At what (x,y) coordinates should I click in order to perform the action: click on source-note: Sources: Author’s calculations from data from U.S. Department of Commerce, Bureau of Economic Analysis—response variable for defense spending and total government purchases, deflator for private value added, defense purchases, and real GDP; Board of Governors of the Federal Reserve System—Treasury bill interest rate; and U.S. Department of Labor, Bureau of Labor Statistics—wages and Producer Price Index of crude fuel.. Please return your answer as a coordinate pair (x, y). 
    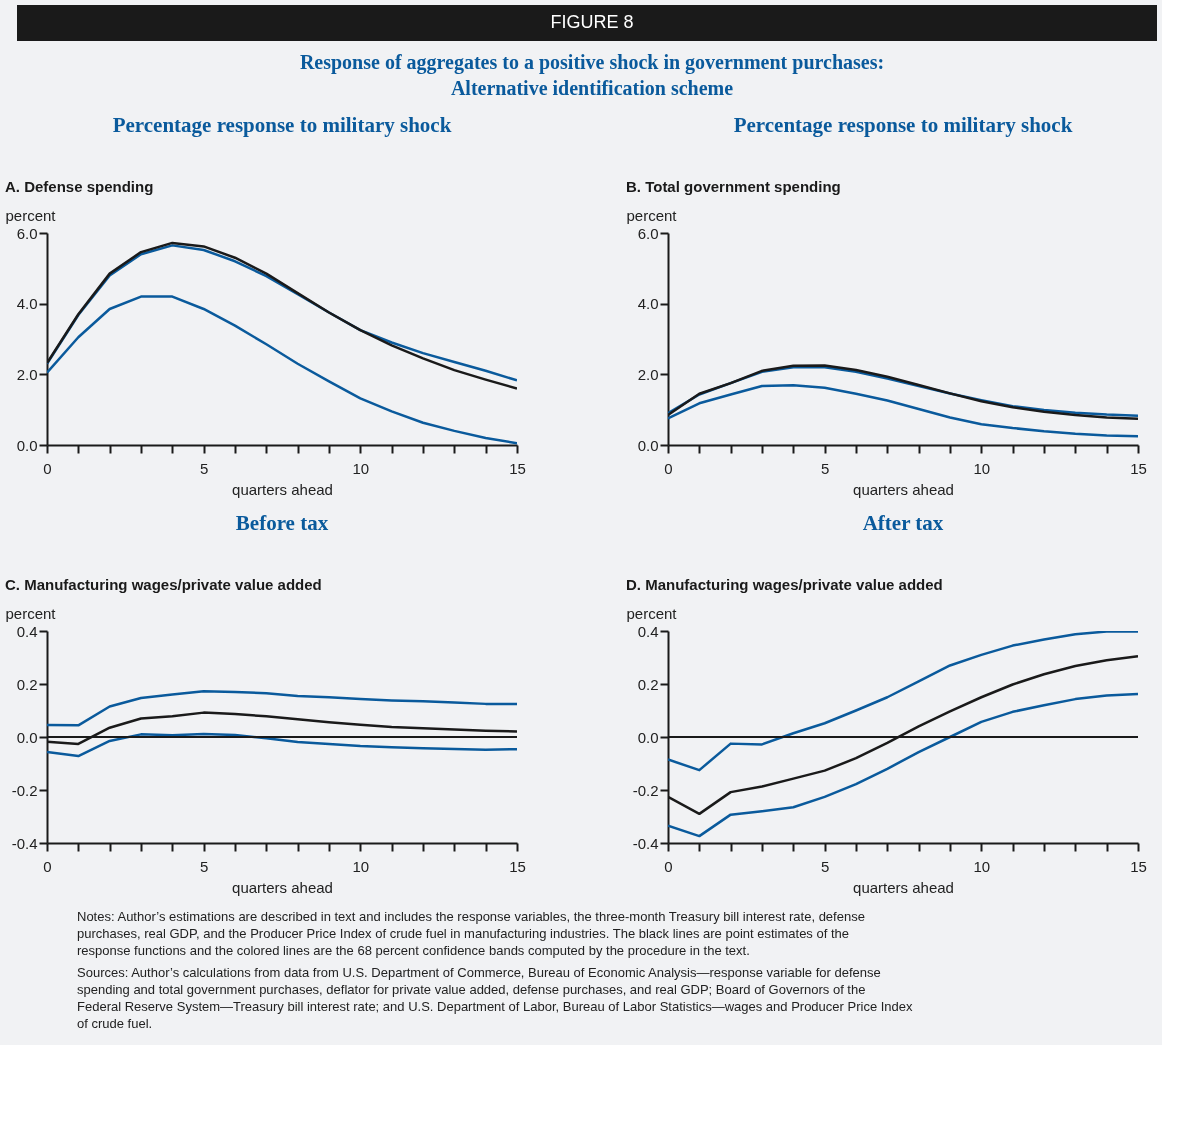
    Looking at the image, I should click on (495, 998).